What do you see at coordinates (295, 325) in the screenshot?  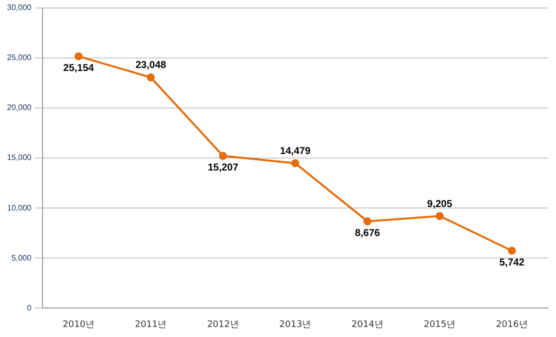 I see `x-tick-label: 2013년` at bounding box center [295, 325].